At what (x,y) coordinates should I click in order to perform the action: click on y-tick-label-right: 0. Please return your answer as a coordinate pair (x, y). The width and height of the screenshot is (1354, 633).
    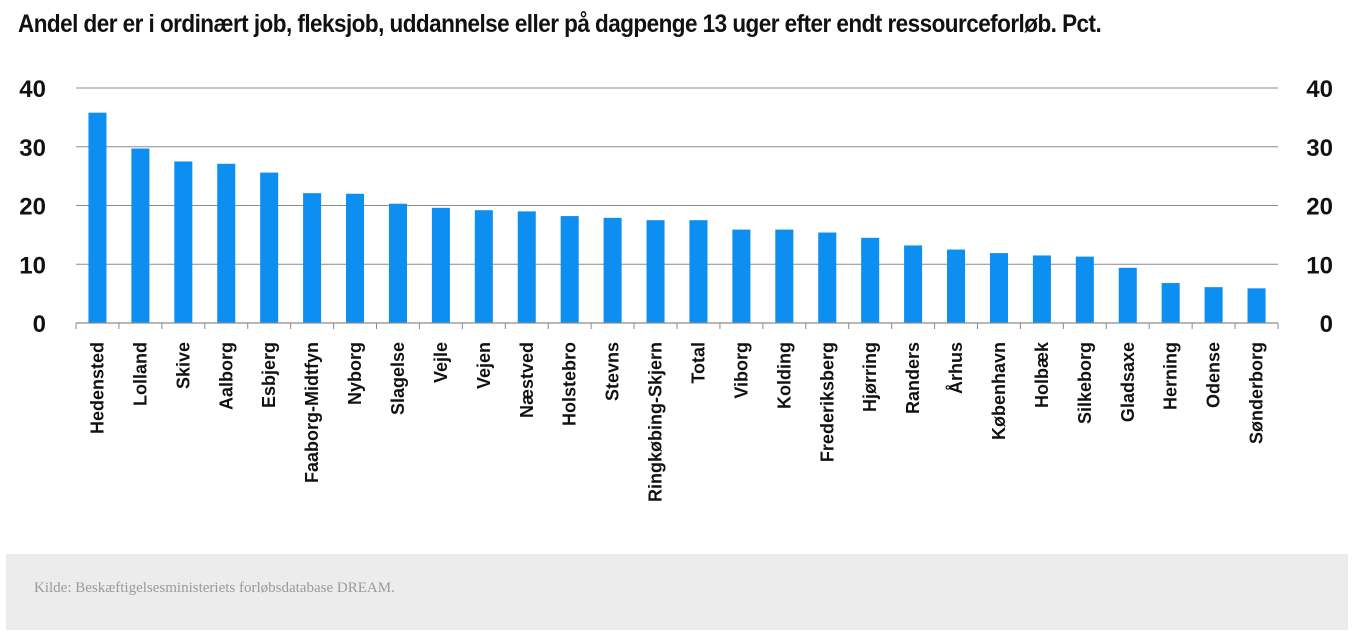
    Looking at the image, I should click on (1326, 324).